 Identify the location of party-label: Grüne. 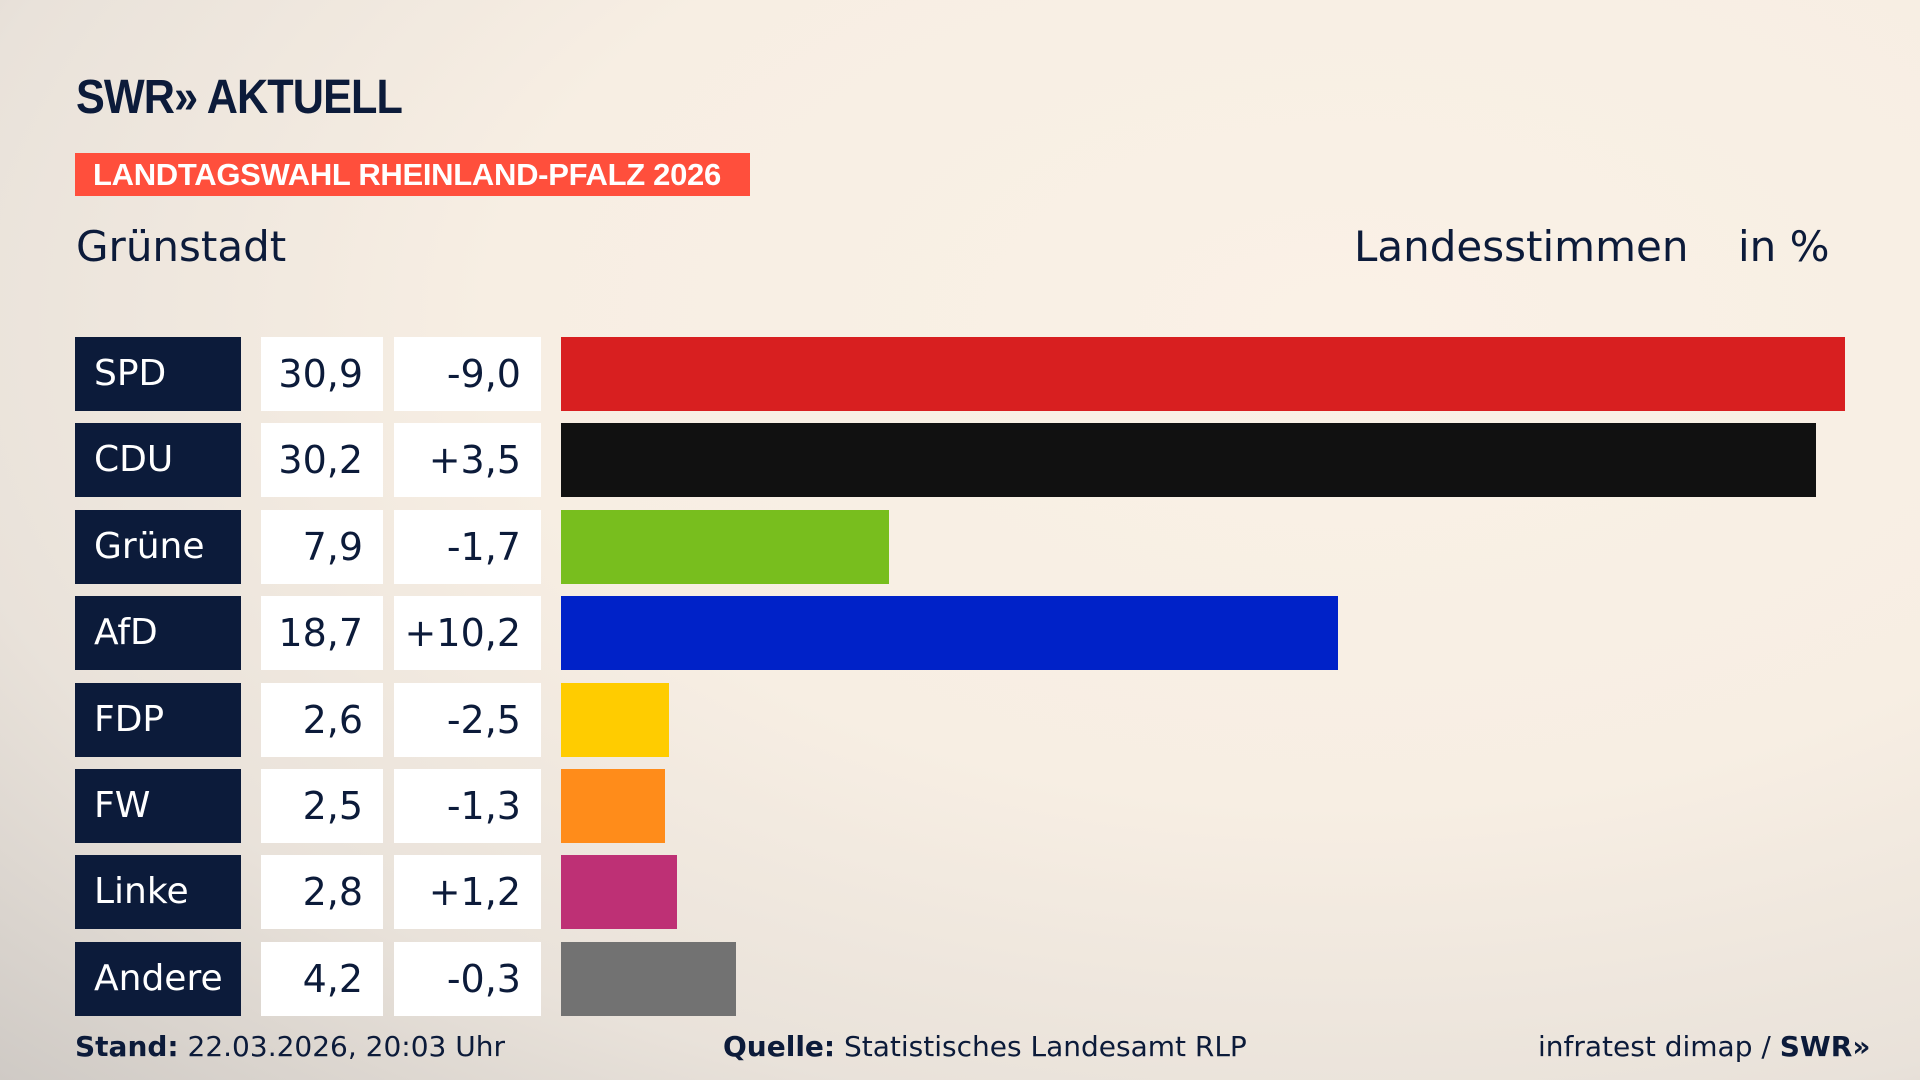
(158, 546).